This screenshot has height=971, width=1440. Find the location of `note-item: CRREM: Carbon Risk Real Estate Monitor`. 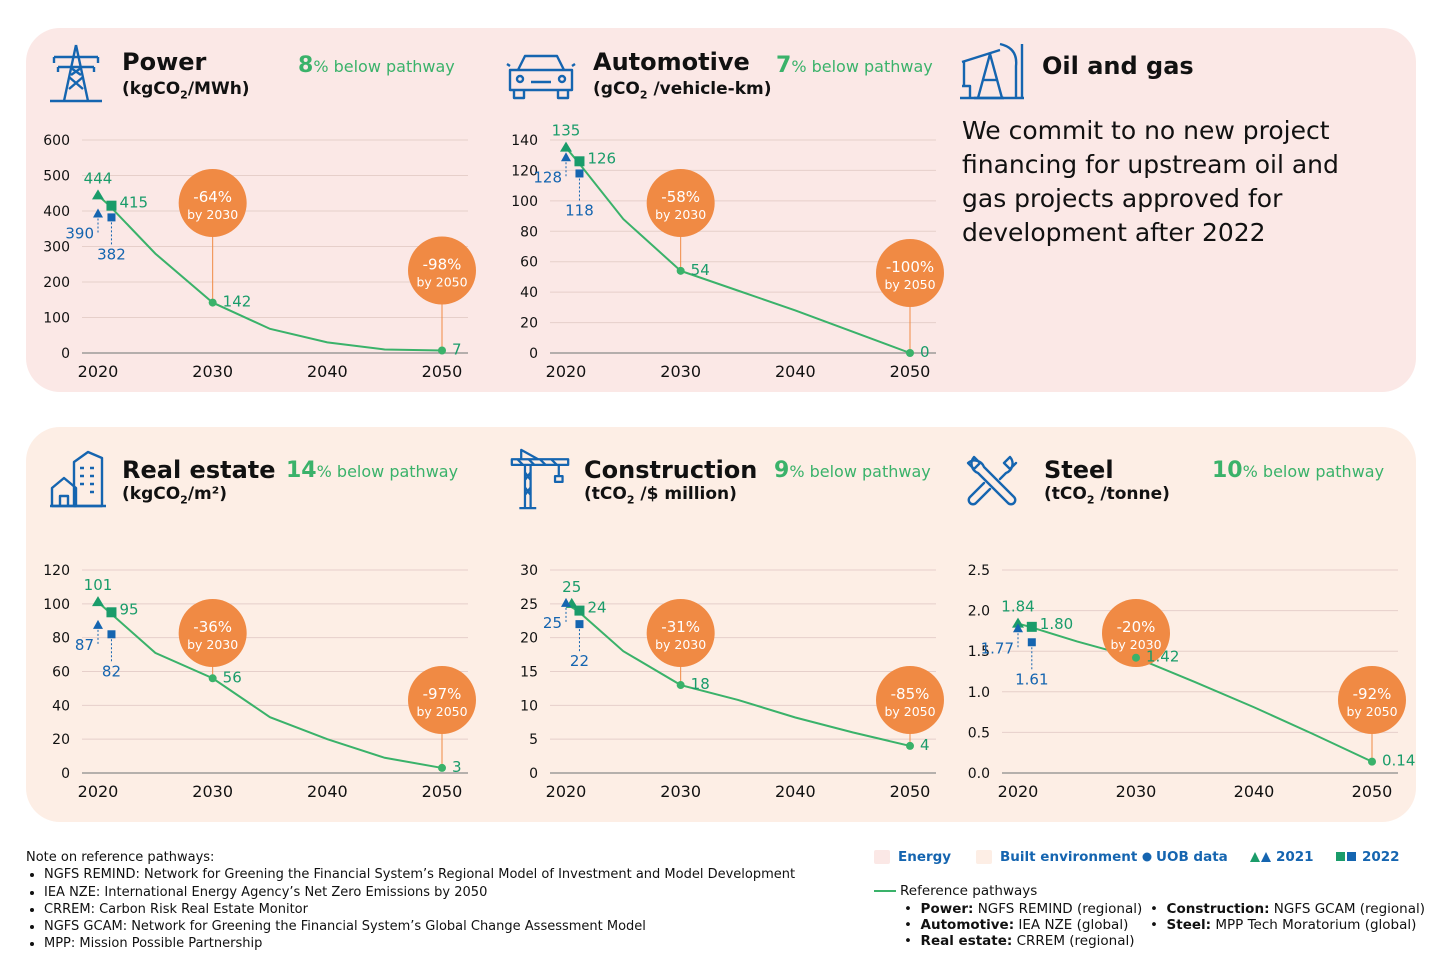

note-item: CRREM: Carbon Risk Real Estate Monitor is located at coordinates (419, 909).